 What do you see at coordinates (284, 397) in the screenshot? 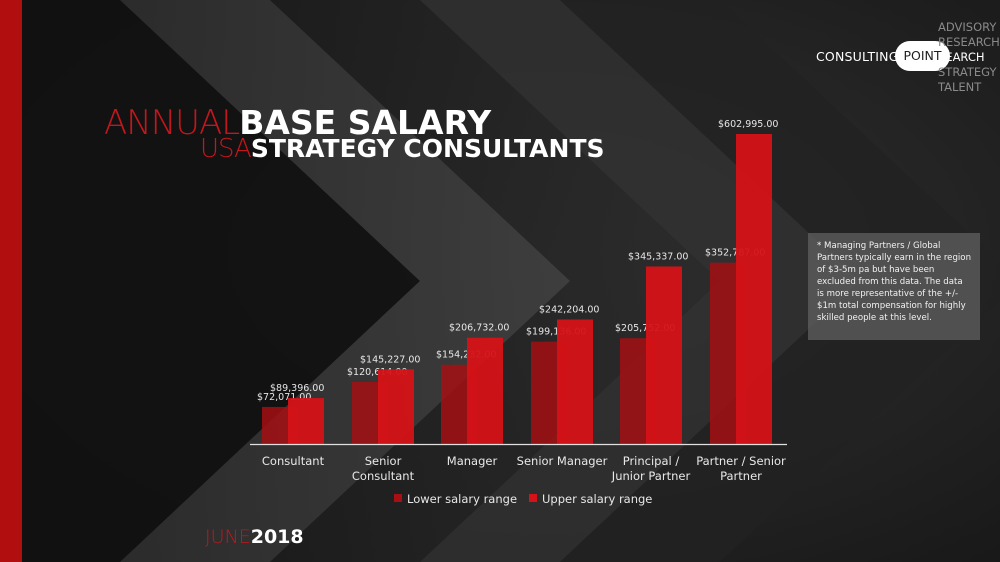
I see `value-label-lower-0: $72,071.00` at bounding box center [284, 397].